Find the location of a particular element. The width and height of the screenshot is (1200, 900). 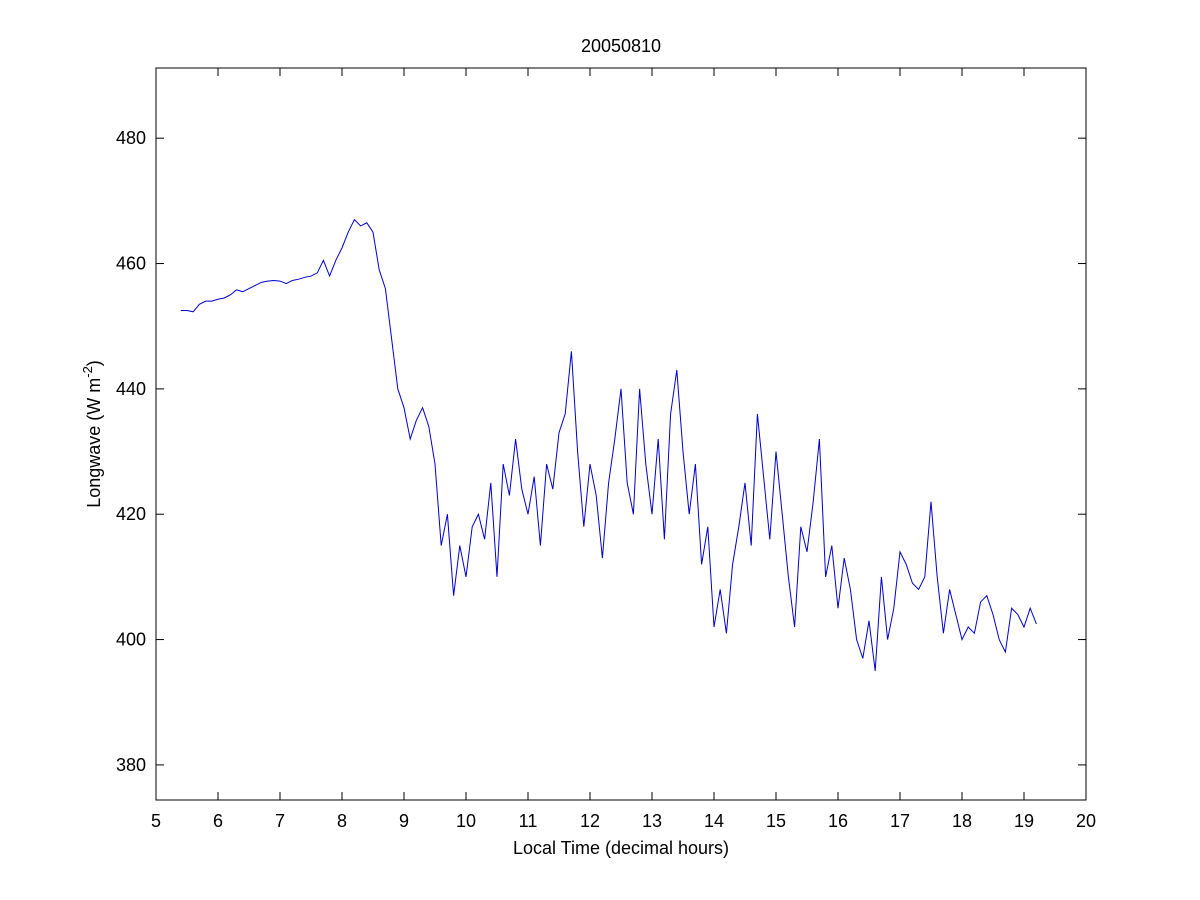

y-label-text: Longwave (W m is located at coordinates (94, 443).